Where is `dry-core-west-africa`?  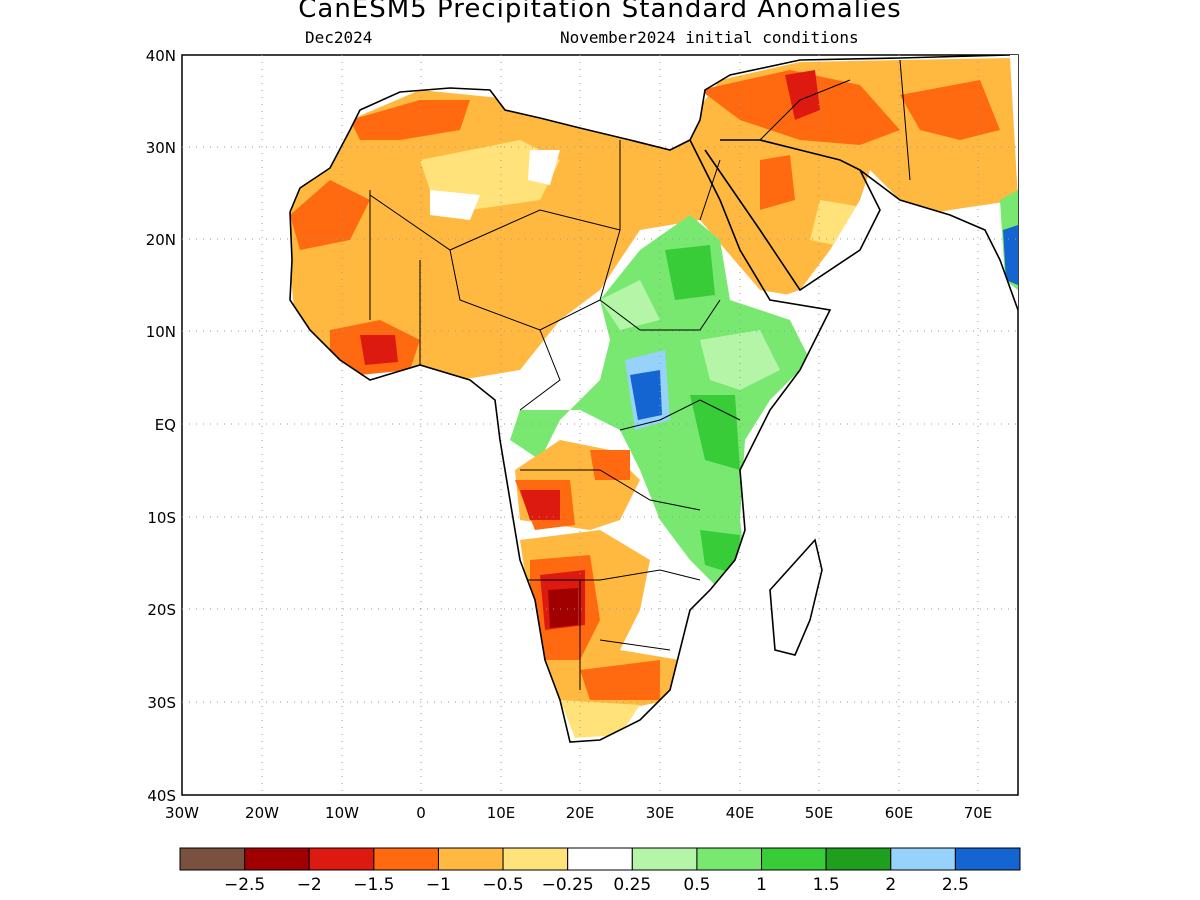
dry-core-west-africa is located at coordinates (379, 350).